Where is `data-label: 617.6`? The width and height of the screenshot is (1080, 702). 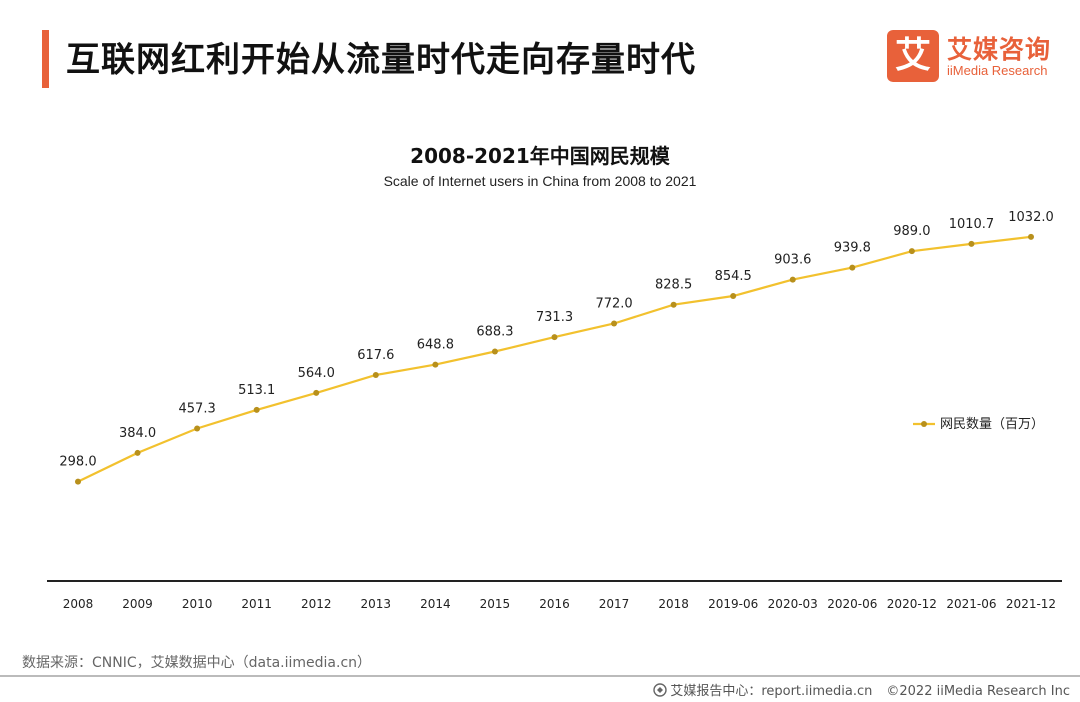
data-label: 617.6 is located at coordinates (375, 355).